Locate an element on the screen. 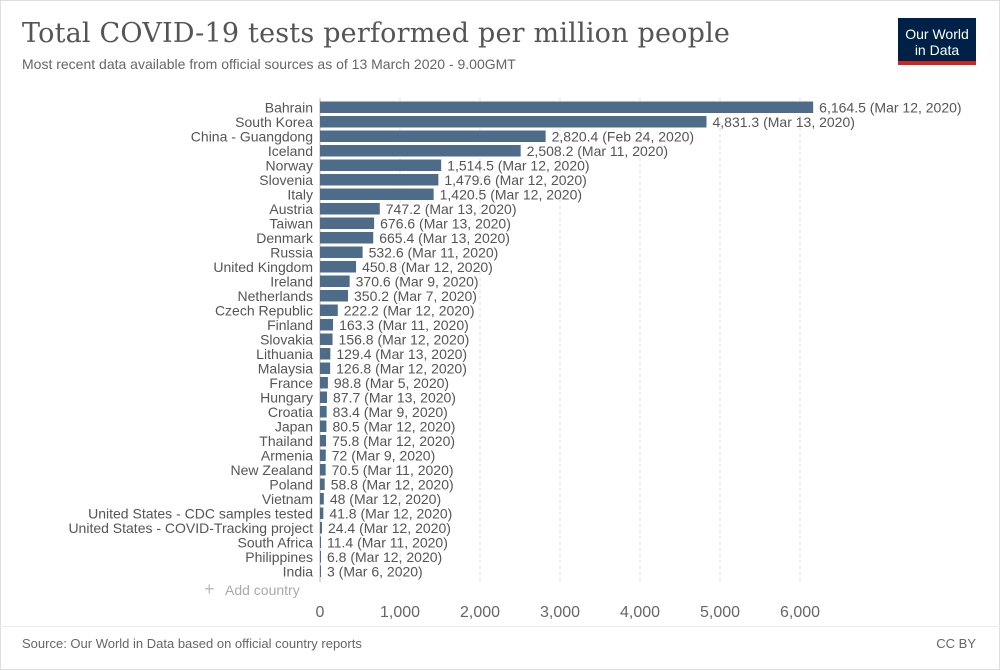  x-tick-label: 0 is located at coordinates (320, 612).